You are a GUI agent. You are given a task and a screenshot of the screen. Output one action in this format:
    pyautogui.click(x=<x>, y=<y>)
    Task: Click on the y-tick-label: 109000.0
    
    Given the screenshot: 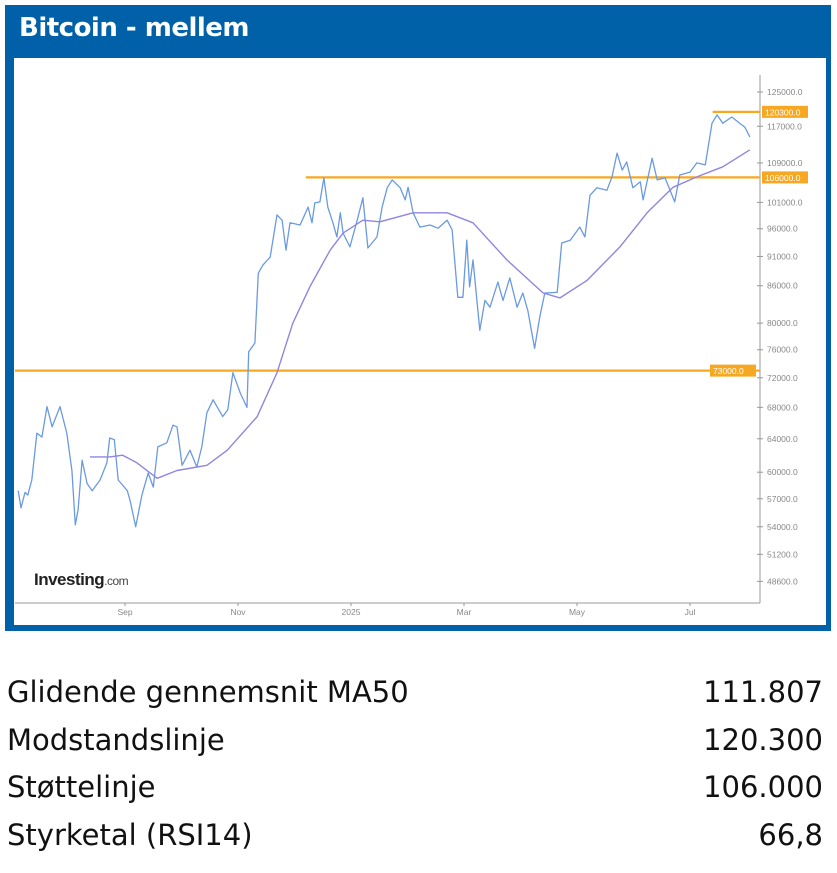 What is the action you would take?
    pyautogui.click(x=785, y=163)
    